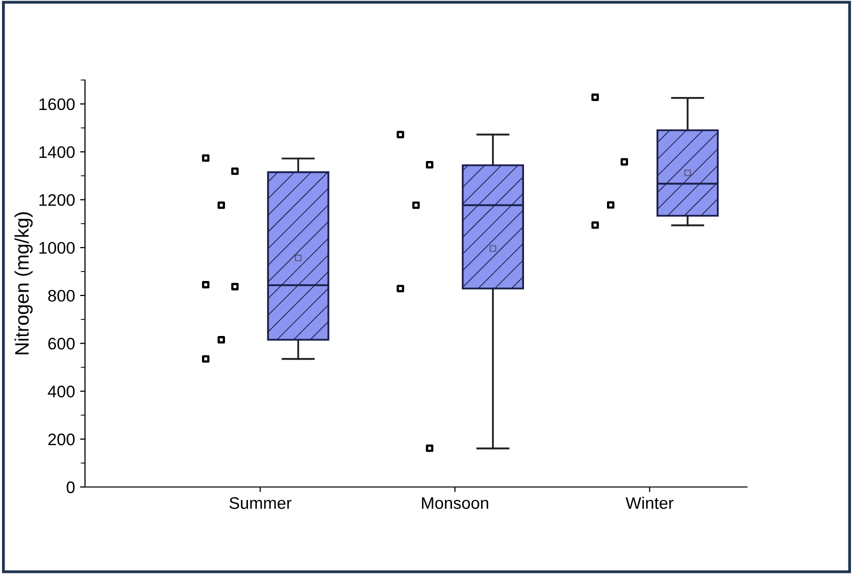  I want to click on y-tick-label: 400, so click(61, 392).